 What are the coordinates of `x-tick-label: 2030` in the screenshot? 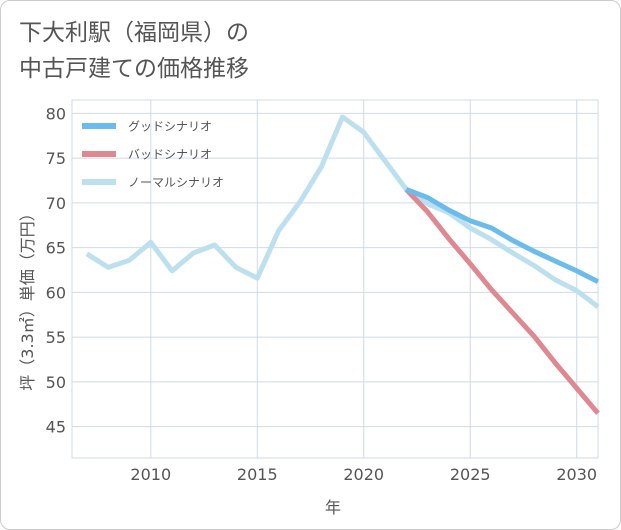 It's located at (576, 474).